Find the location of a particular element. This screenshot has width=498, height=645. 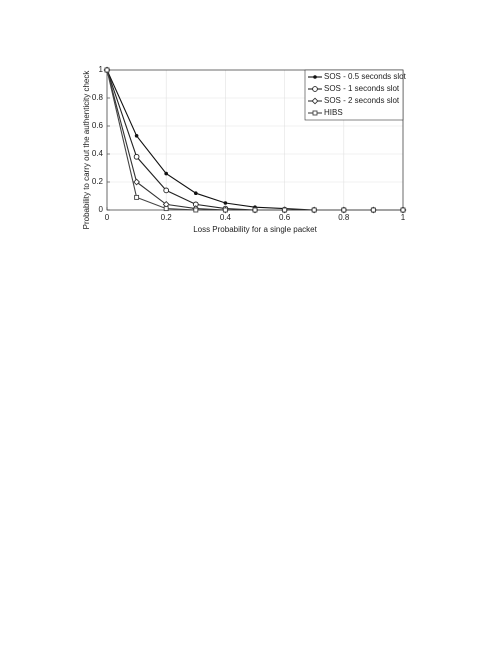

y-tick-label: 0.6 is located at coordinates (98, 125).